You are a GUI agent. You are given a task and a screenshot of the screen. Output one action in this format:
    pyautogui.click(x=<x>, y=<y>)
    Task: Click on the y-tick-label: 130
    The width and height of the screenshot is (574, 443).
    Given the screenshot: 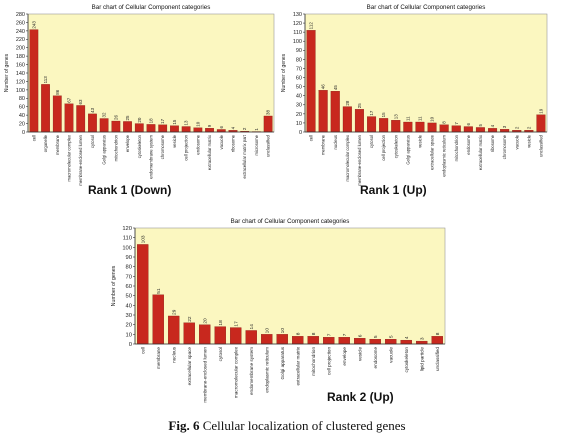 What is the action you would take?
    pyautogui.click(x=297, y=15)
    